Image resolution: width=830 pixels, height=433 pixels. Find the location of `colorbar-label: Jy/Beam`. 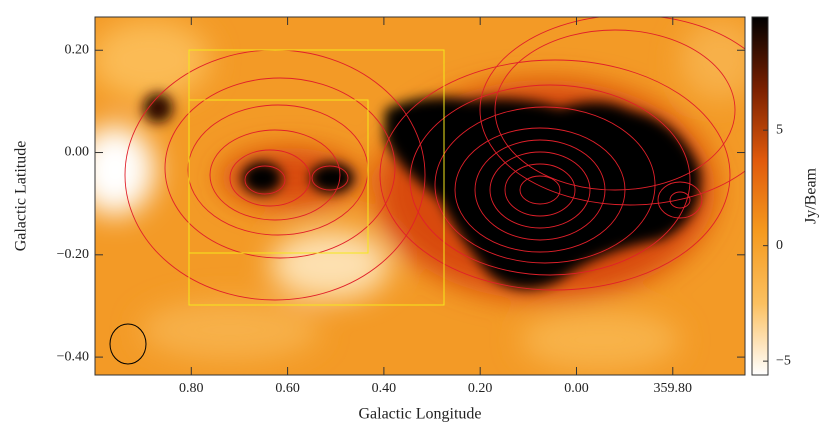

colorbar-label: Jy/Beam is located at coordinates (811, 195).